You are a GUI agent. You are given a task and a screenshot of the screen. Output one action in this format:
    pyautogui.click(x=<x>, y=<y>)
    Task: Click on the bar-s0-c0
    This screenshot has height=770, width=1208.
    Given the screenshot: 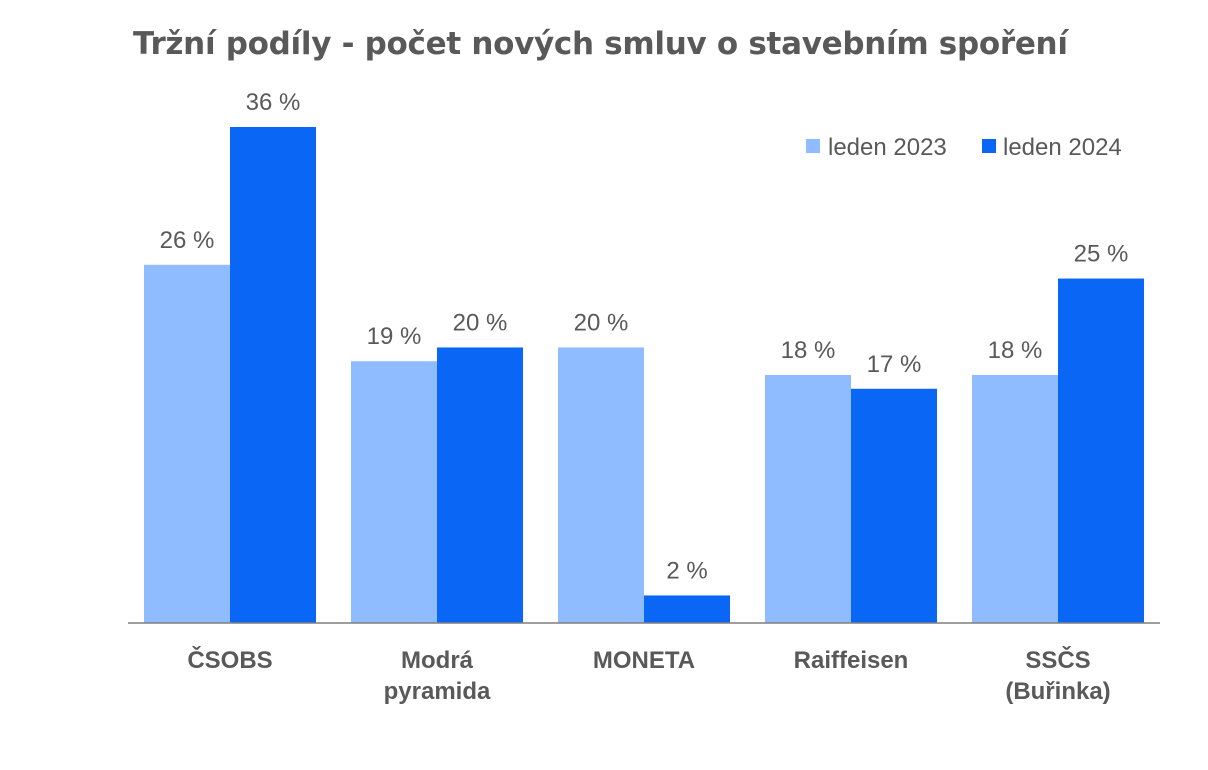 What is the action you would take?
    pyautogui.click(x=187, y=443)
    